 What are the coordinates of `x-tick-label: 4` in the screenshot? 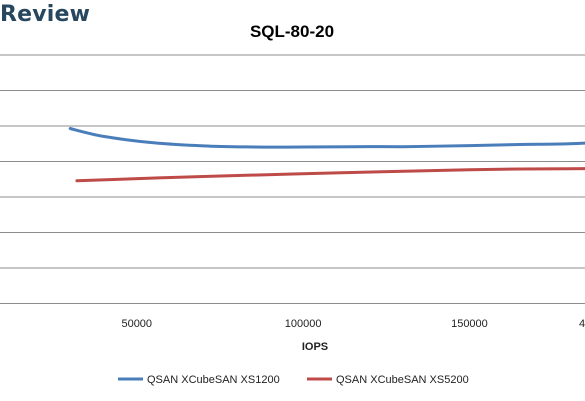 It's located at (582, 324).